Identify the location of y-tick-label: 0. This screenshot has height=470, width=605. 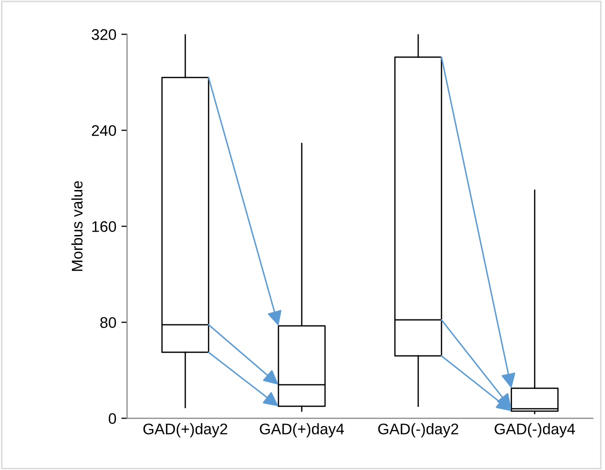
(112, 418).